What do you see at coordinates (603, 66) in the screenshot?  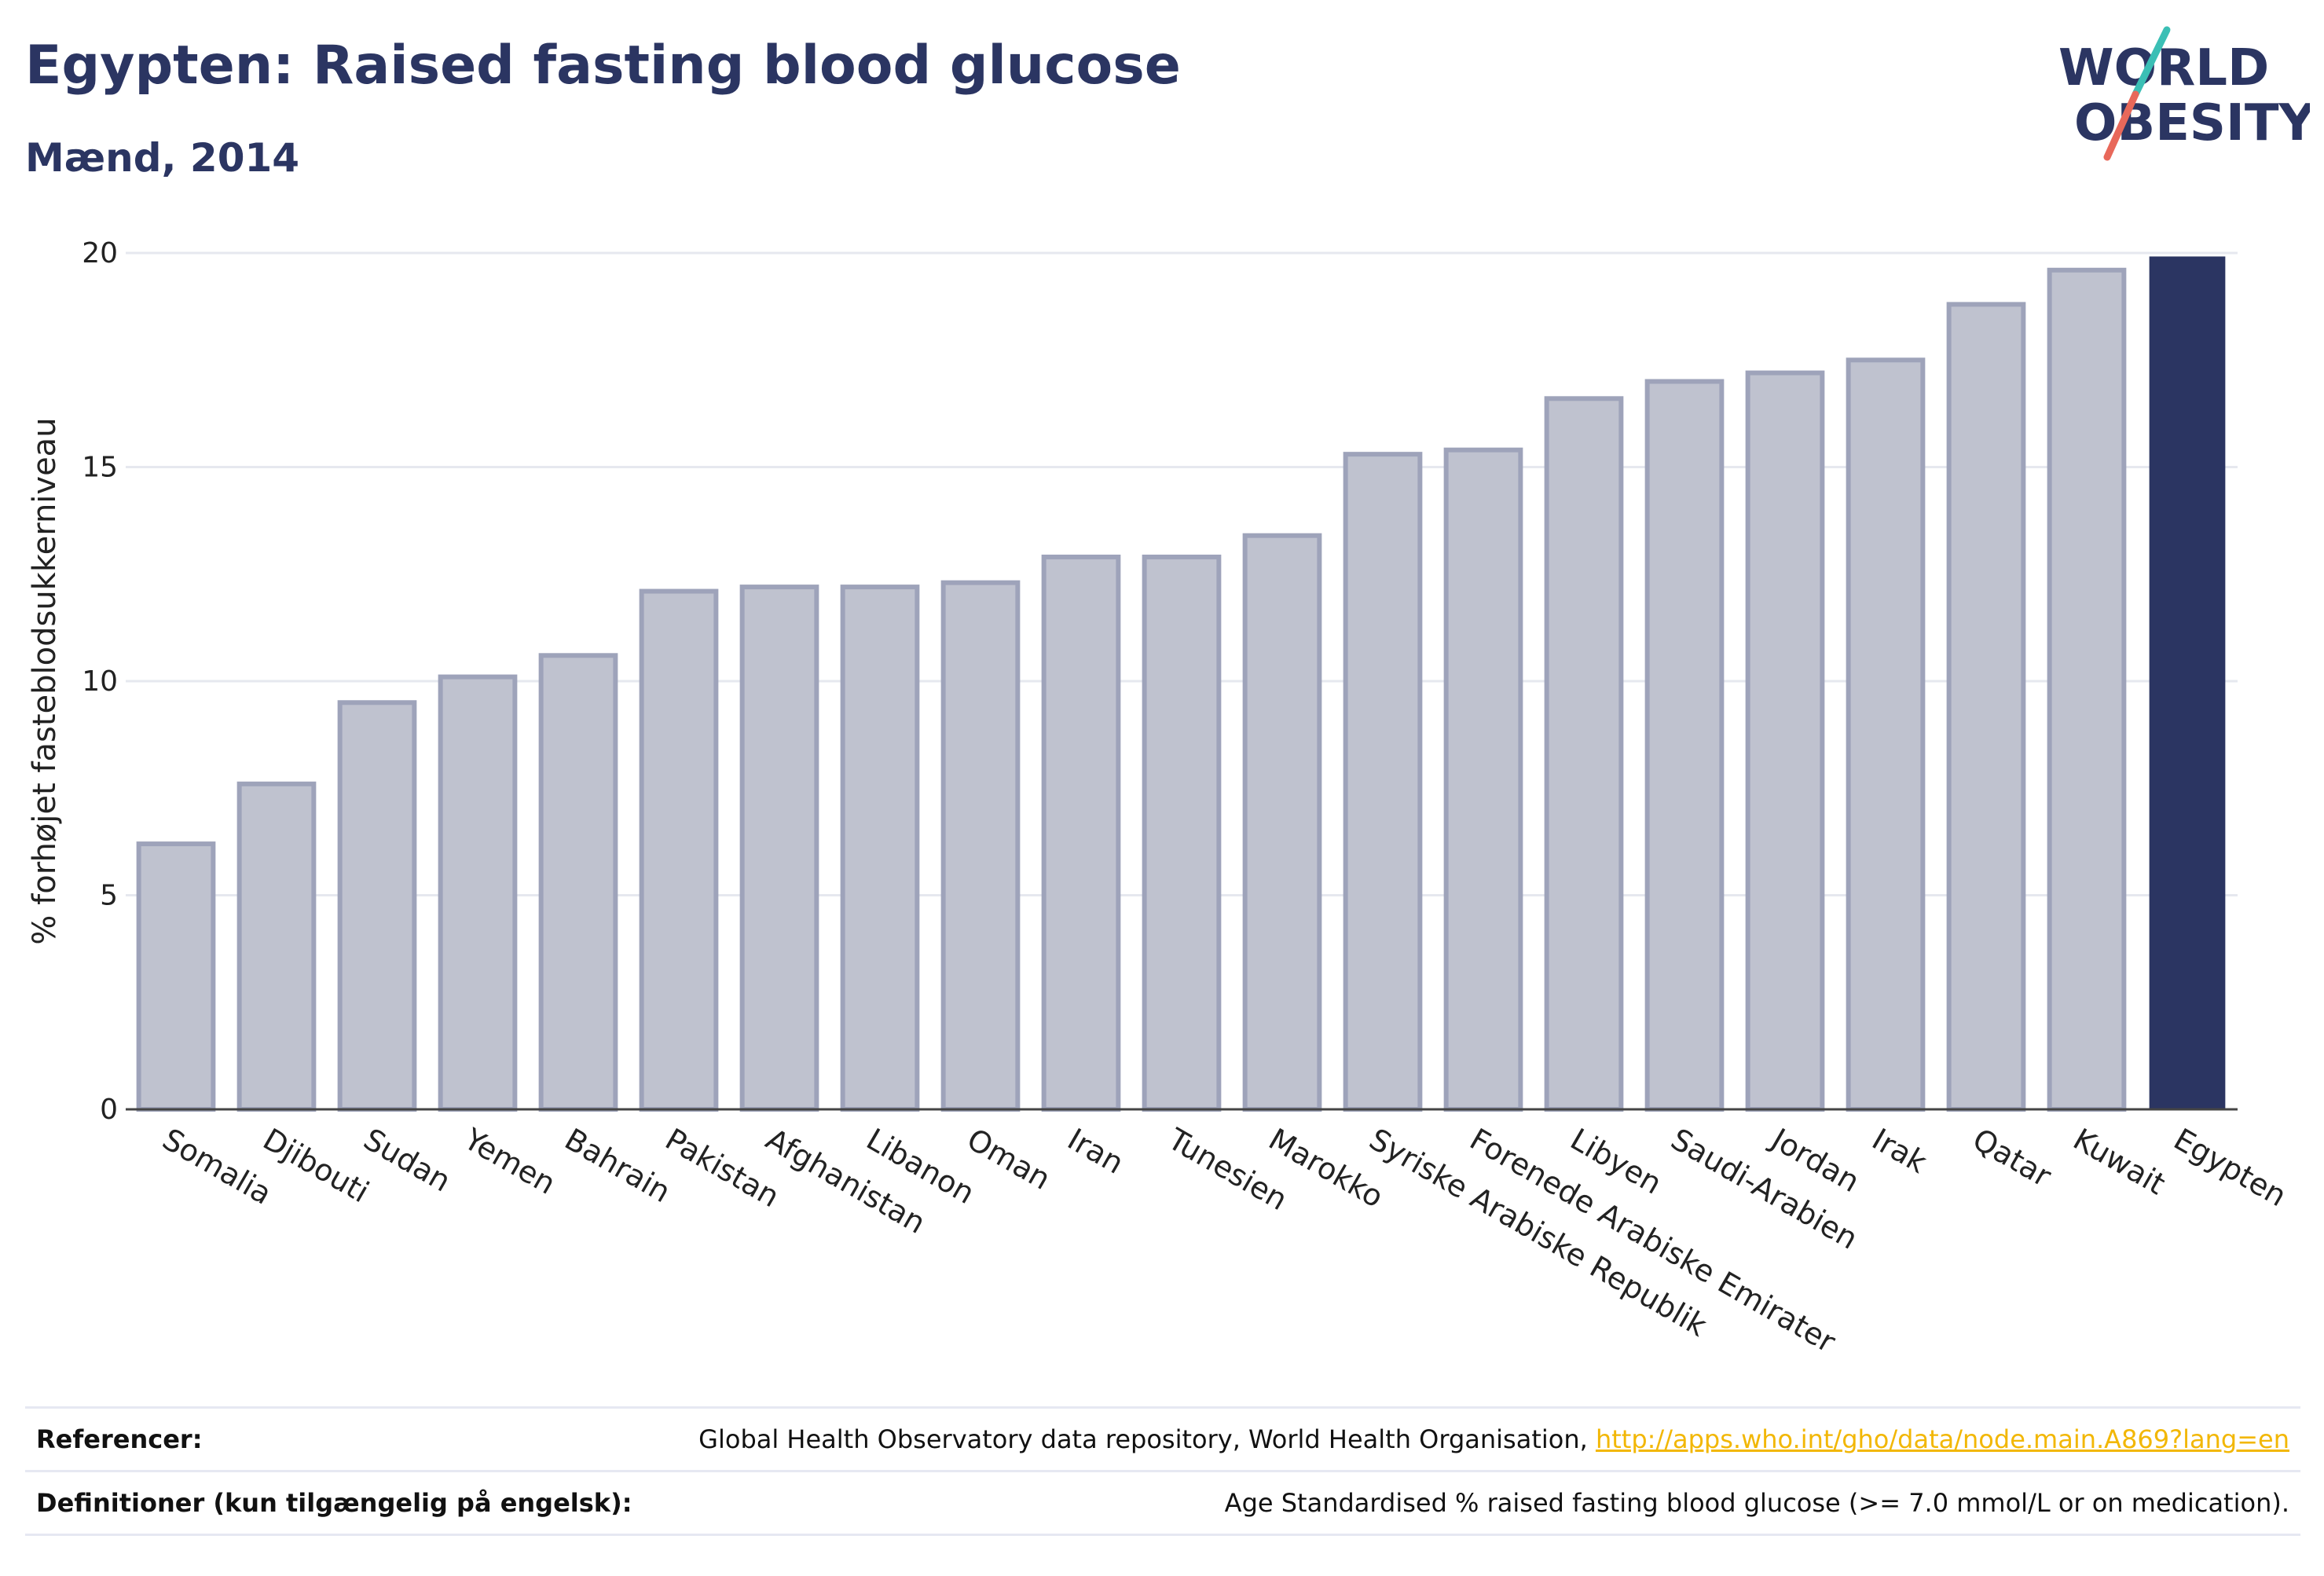 I see `chart-title: Egypten: Raised fasting blood glucose` at bounding box center [603, 66].